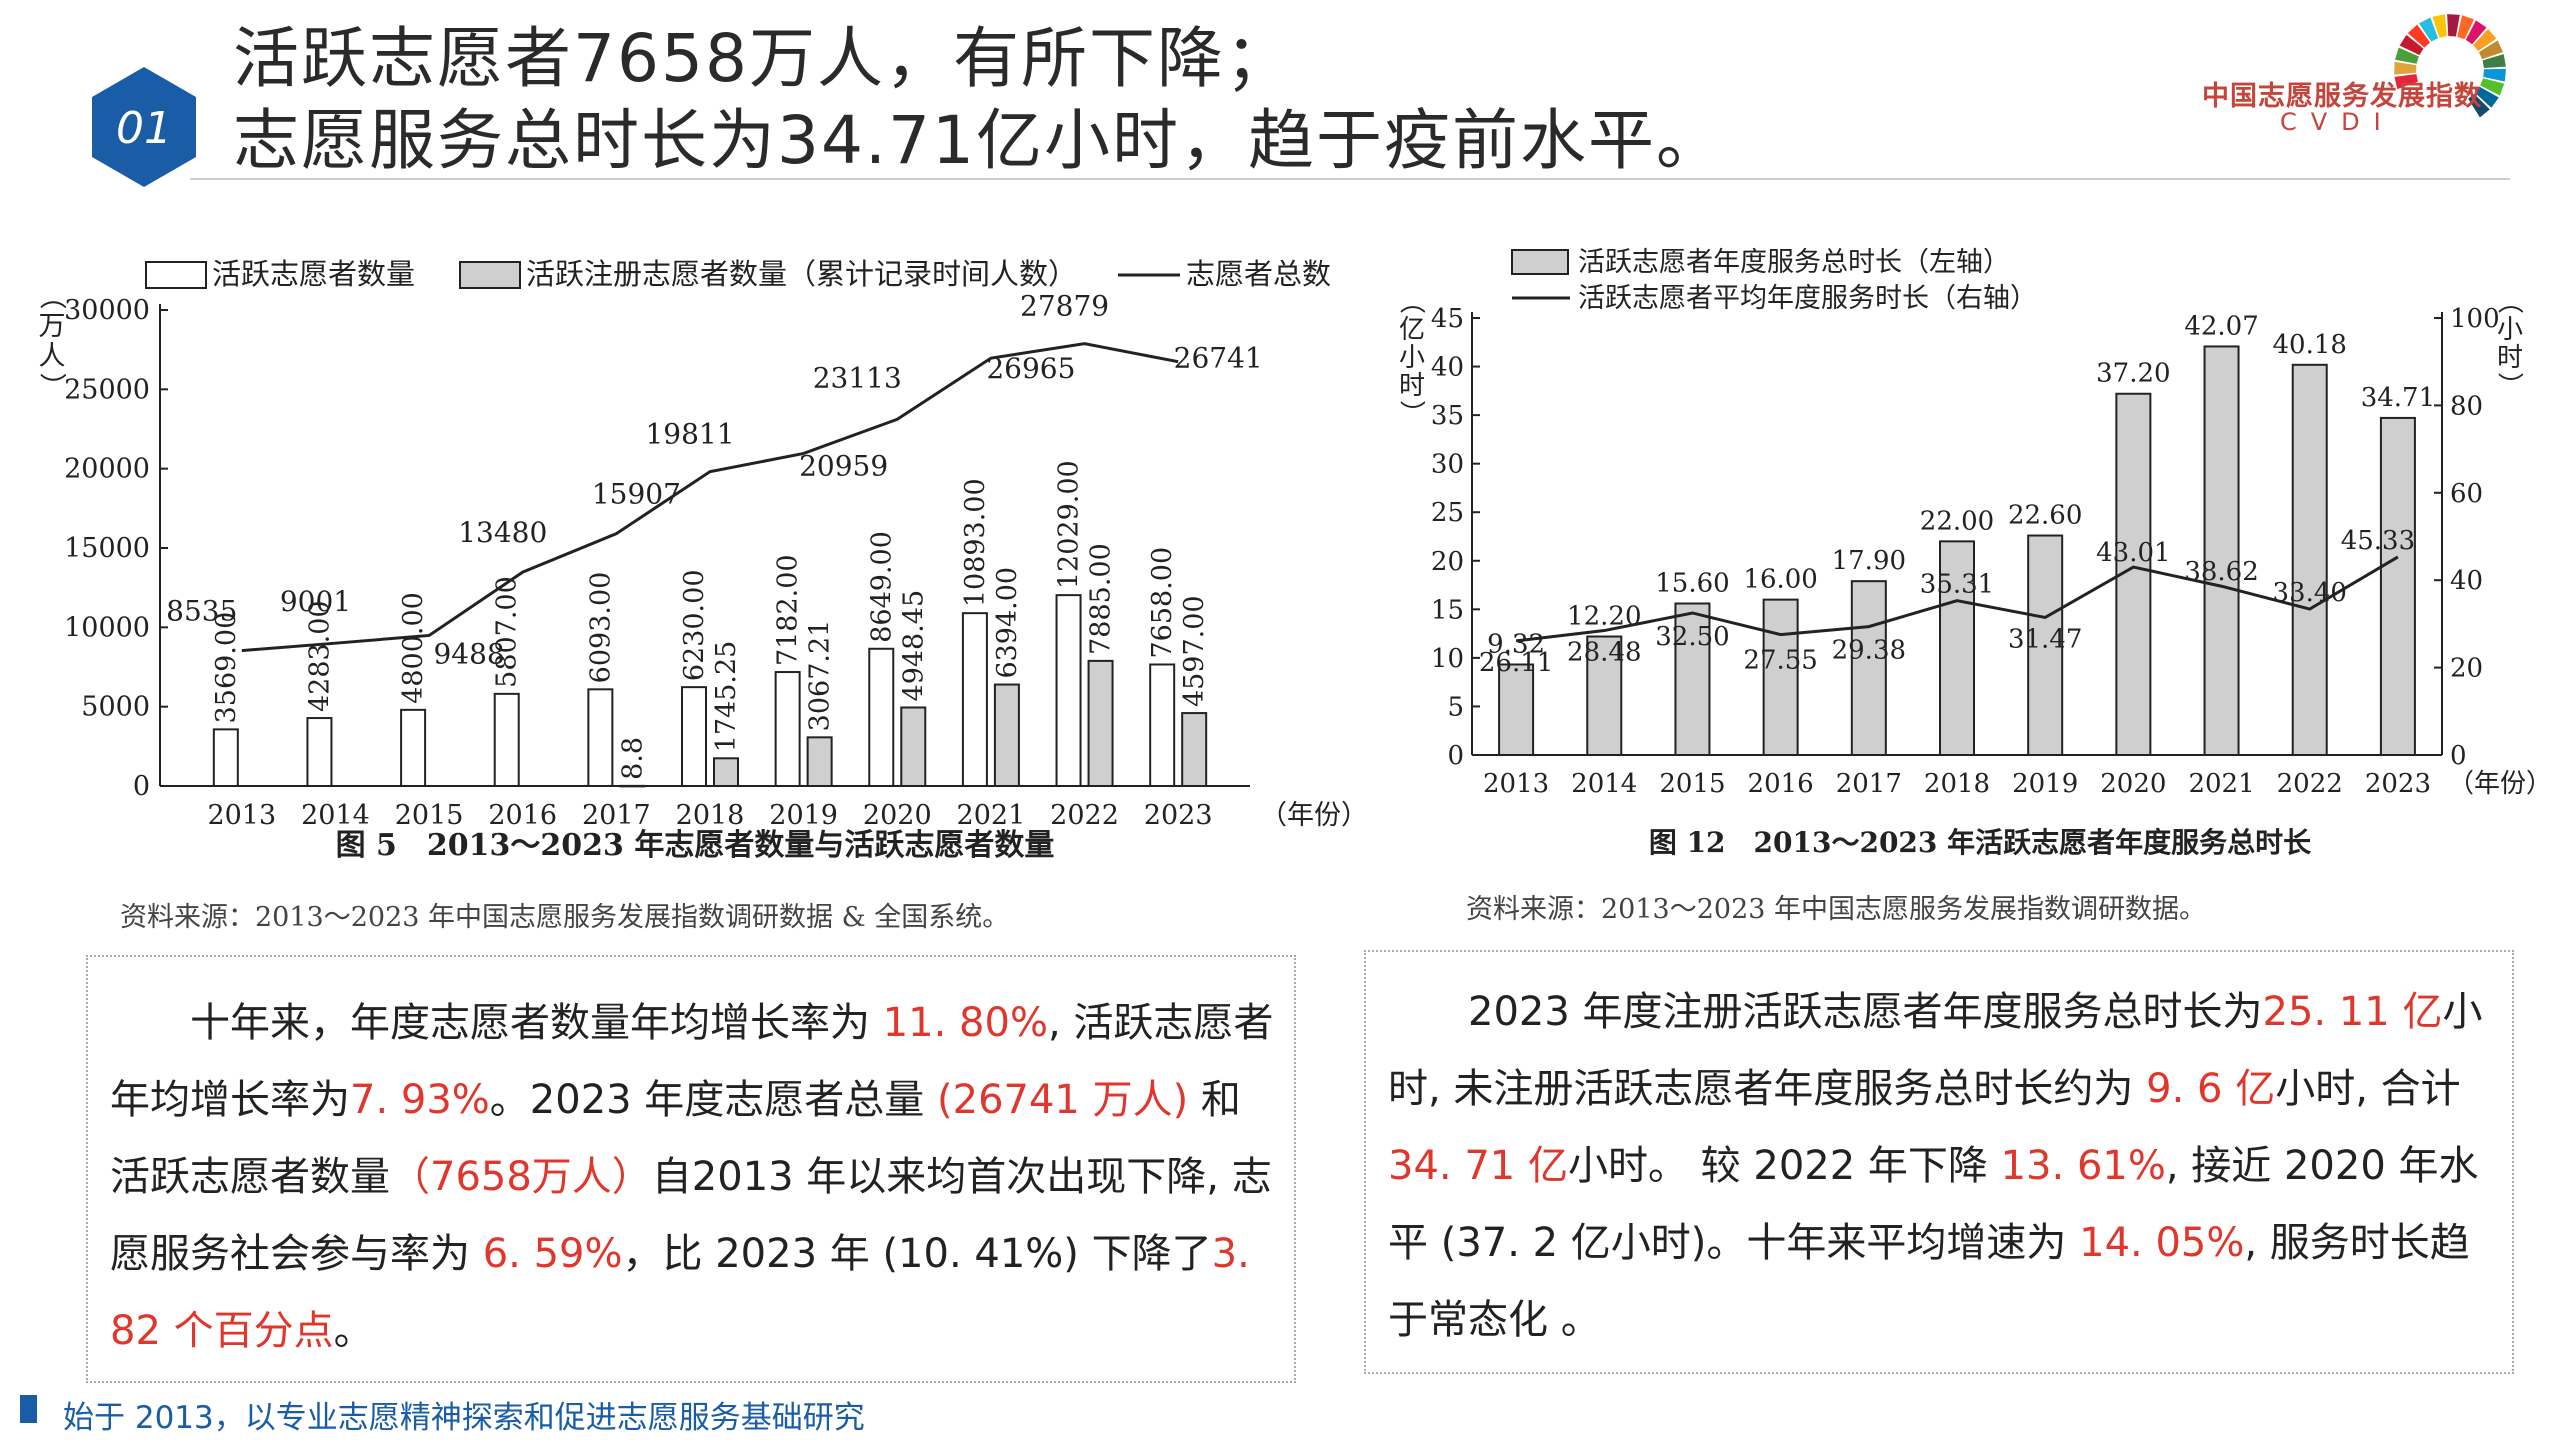 The height and width of the screenshot is (1440, 2560). I want to click on chart2-avg-label: 29.38, so click(1869, 651).